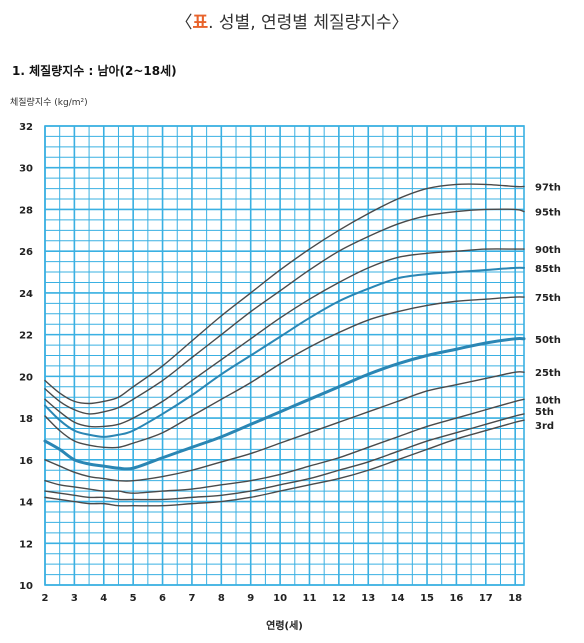  What do you see at coordinates (548, 373) in the screenshot?
I see `series-label-25th: 25th` at bounding box center [548, 373].